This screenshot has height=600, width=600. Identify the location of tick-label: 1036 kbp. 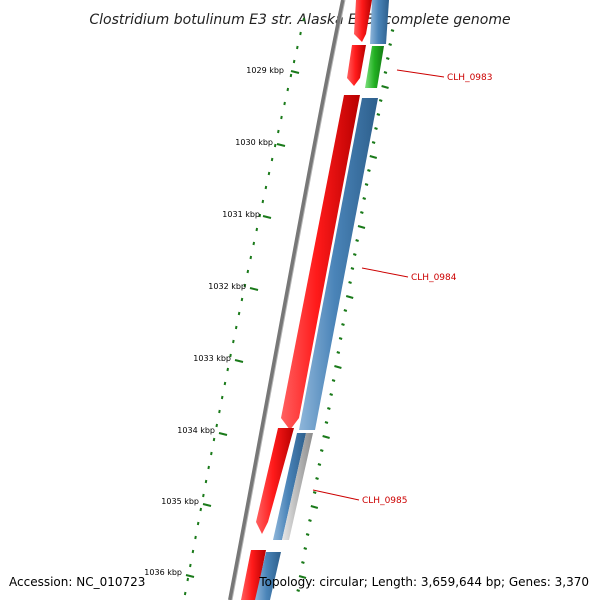
(163, 572).